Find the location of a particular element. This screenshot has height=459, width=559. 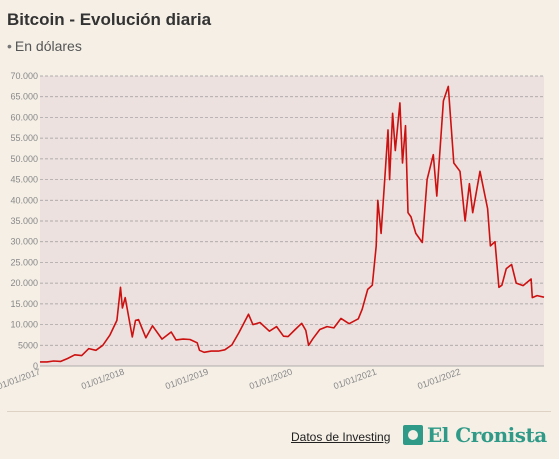

el-cronista-logo: El Cronista is located at coordinates (475, 435).